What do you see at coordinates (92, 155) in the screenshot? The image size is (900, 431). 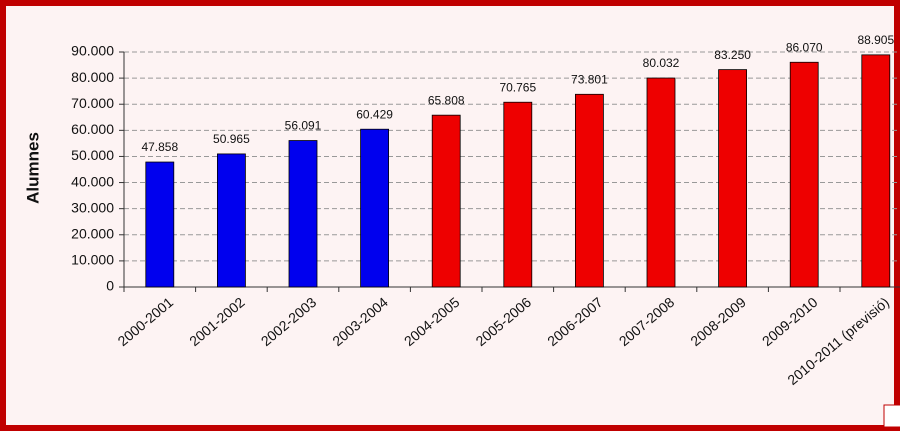 I see `y-tick-label: 50.000` at bounding box center [92, 155].